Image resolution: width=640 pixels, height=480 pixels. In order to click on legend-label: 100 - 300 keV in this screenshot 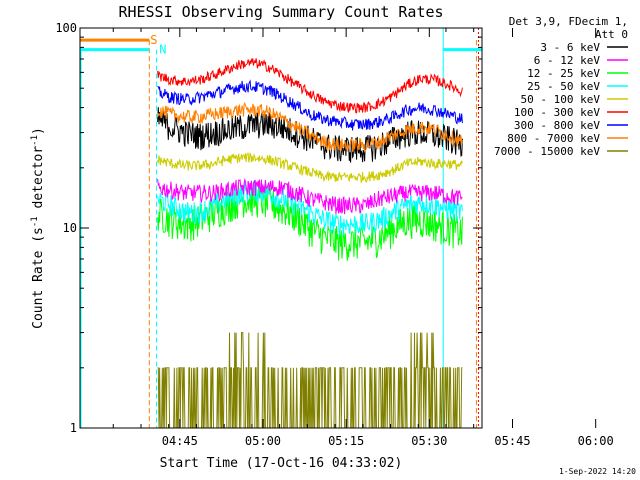, I will do `click(557, 112)`.